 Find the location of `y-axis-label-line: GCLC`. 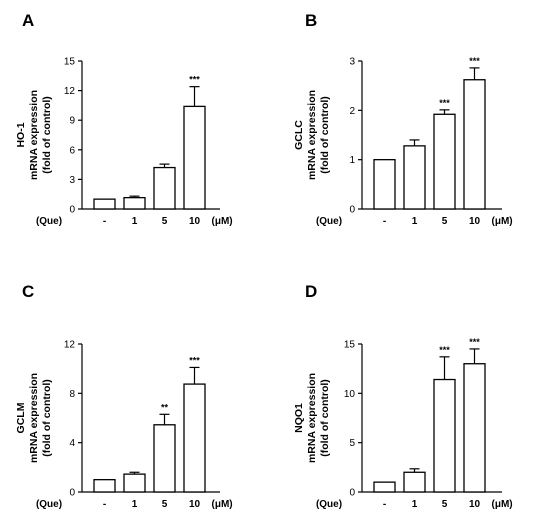

y-axis-label-line: GCLC is located at coordinates (299, 135).